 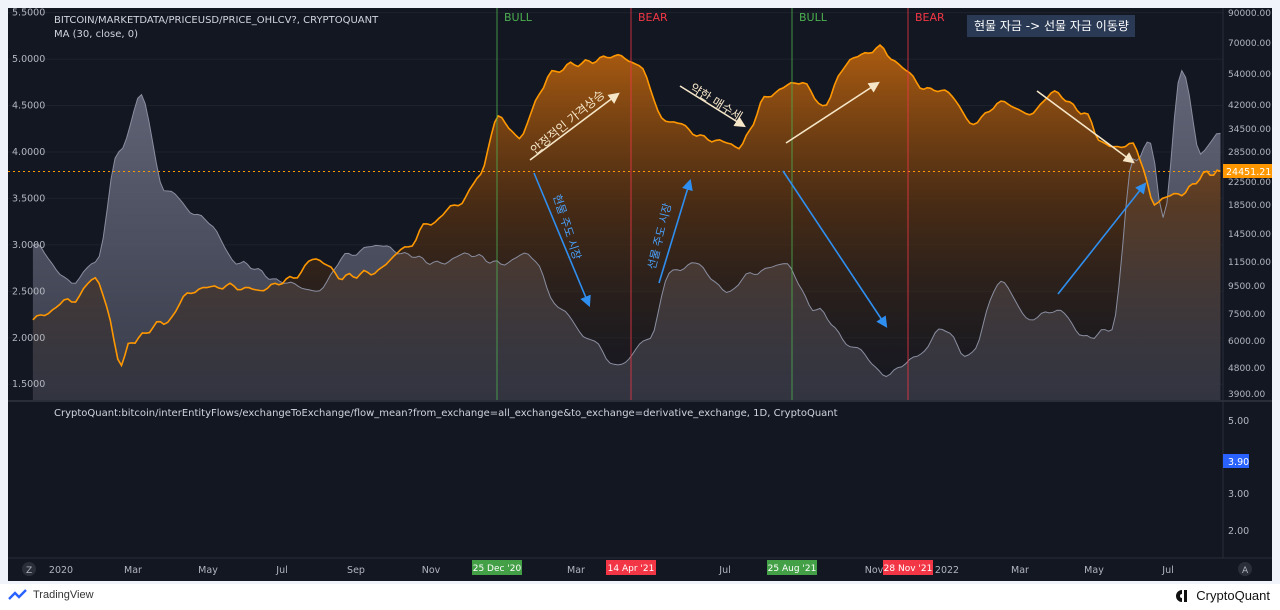 I want to click on note-text: 현물 자금 -> 선물 자금 이동량, so click(x=1051, y=26).